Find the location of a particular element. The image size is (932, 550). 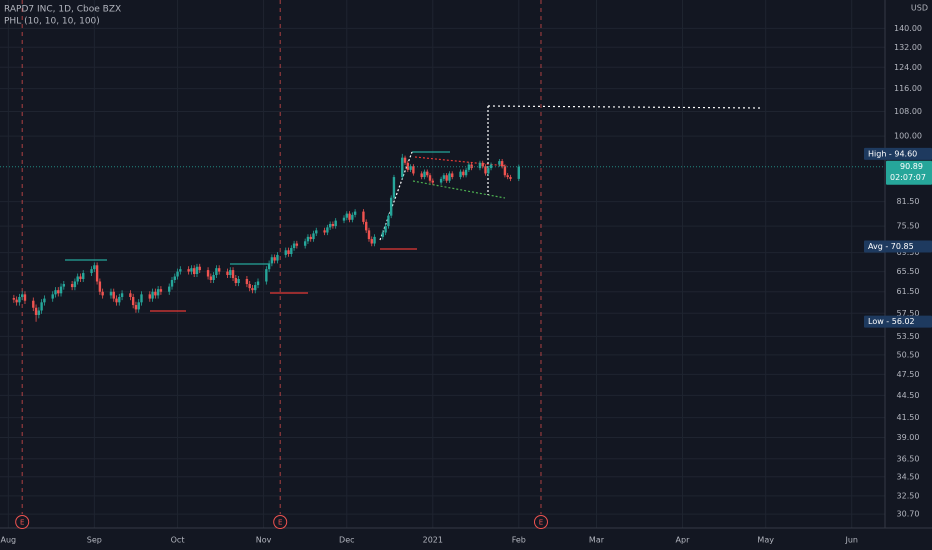

x-tick-label: Jun is located at coordinates (851, 540).